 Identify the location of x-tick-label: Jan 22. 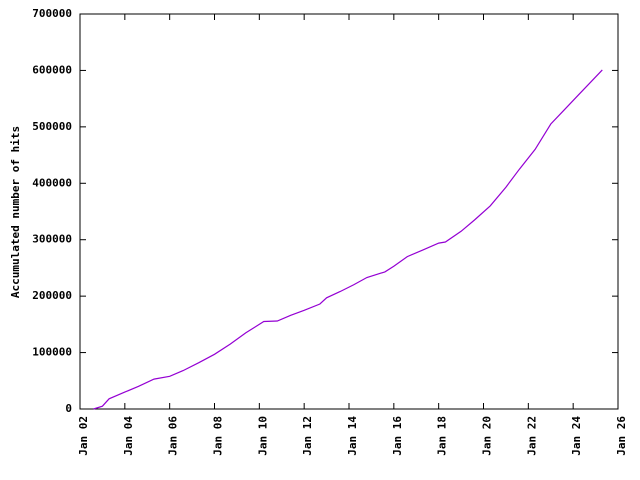
(531, 436).